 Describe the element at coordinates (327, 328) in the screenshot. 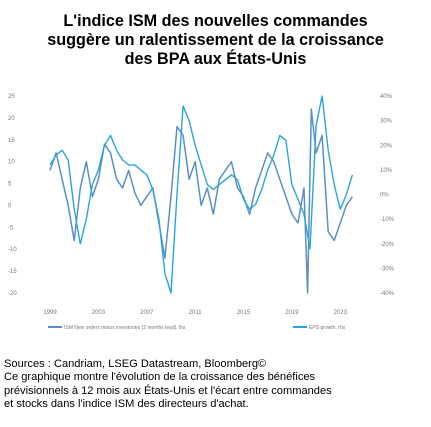

I see `legend-label-eps: EPS growth, rhs` at that location.